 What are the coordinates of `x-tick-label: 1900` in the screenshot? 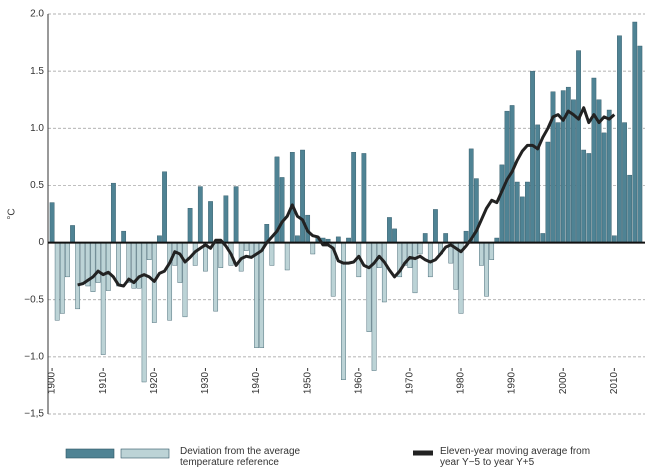 It's located at (52, 382).